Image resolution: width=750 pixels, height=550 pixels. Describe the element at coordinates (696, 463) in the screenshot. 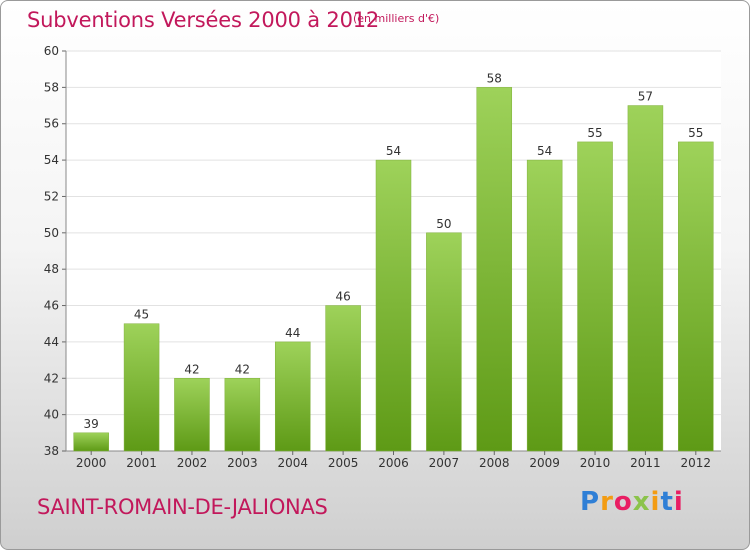

I see `x-tick-label: 2012` at that location.